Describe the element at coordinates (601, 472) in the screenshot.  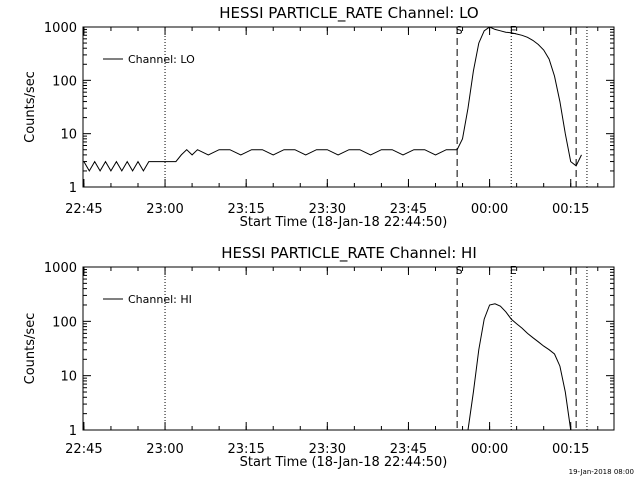
I see `footer-timestamp: 19-Jan-2018 08:00` at that location.